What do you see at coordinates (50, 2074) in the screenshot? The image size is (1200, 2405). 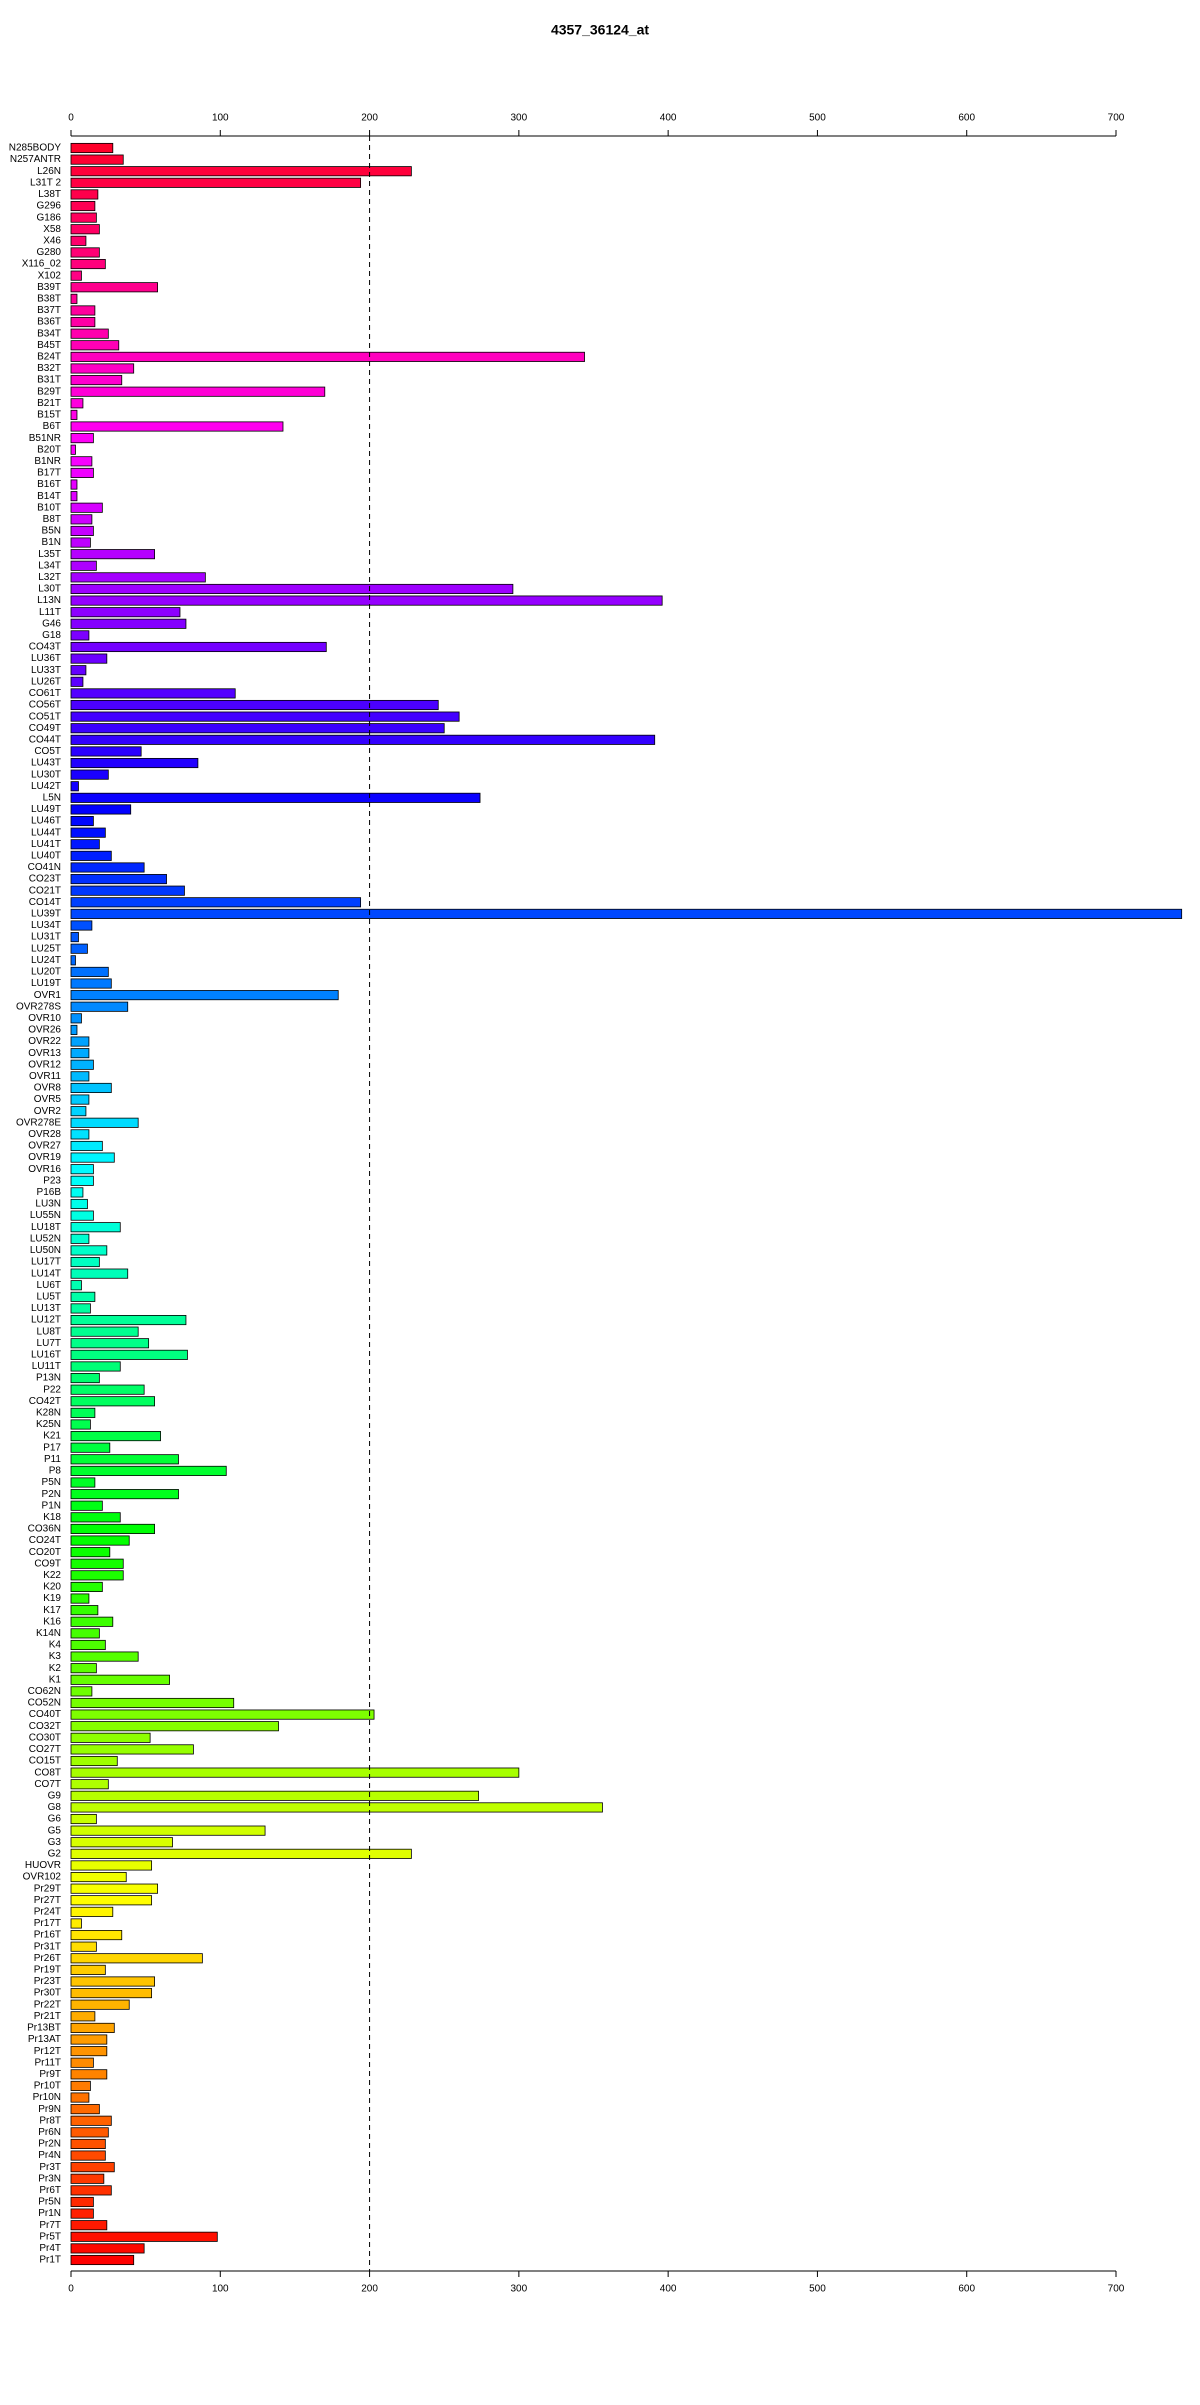 I see `y-tick-label: Pr9T` at bounding box center [50, 2074].